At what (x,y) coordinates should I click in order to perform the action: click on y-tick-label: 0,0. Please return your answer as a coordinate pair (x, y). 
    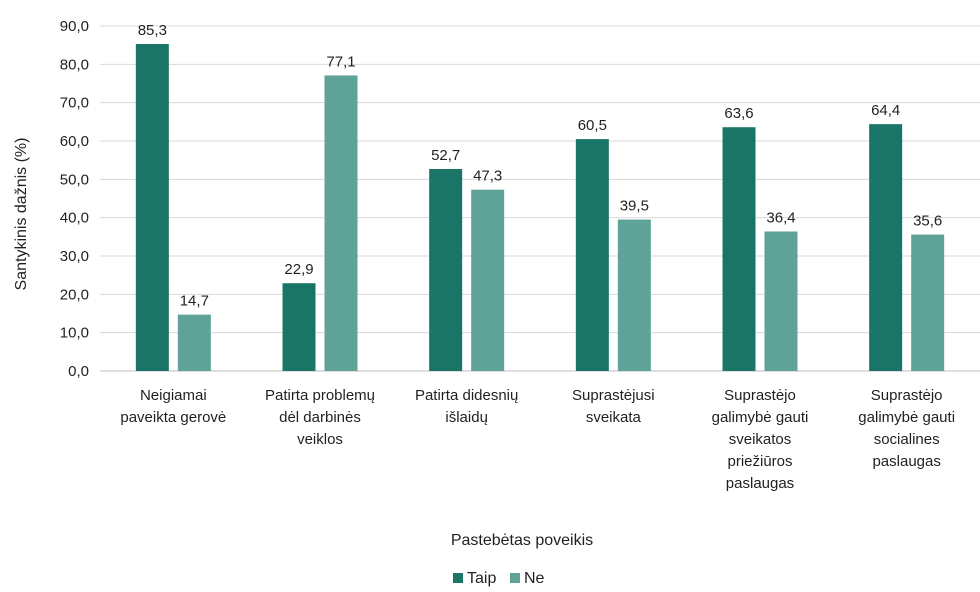
    Looking at the image, I should click on (78, 371).